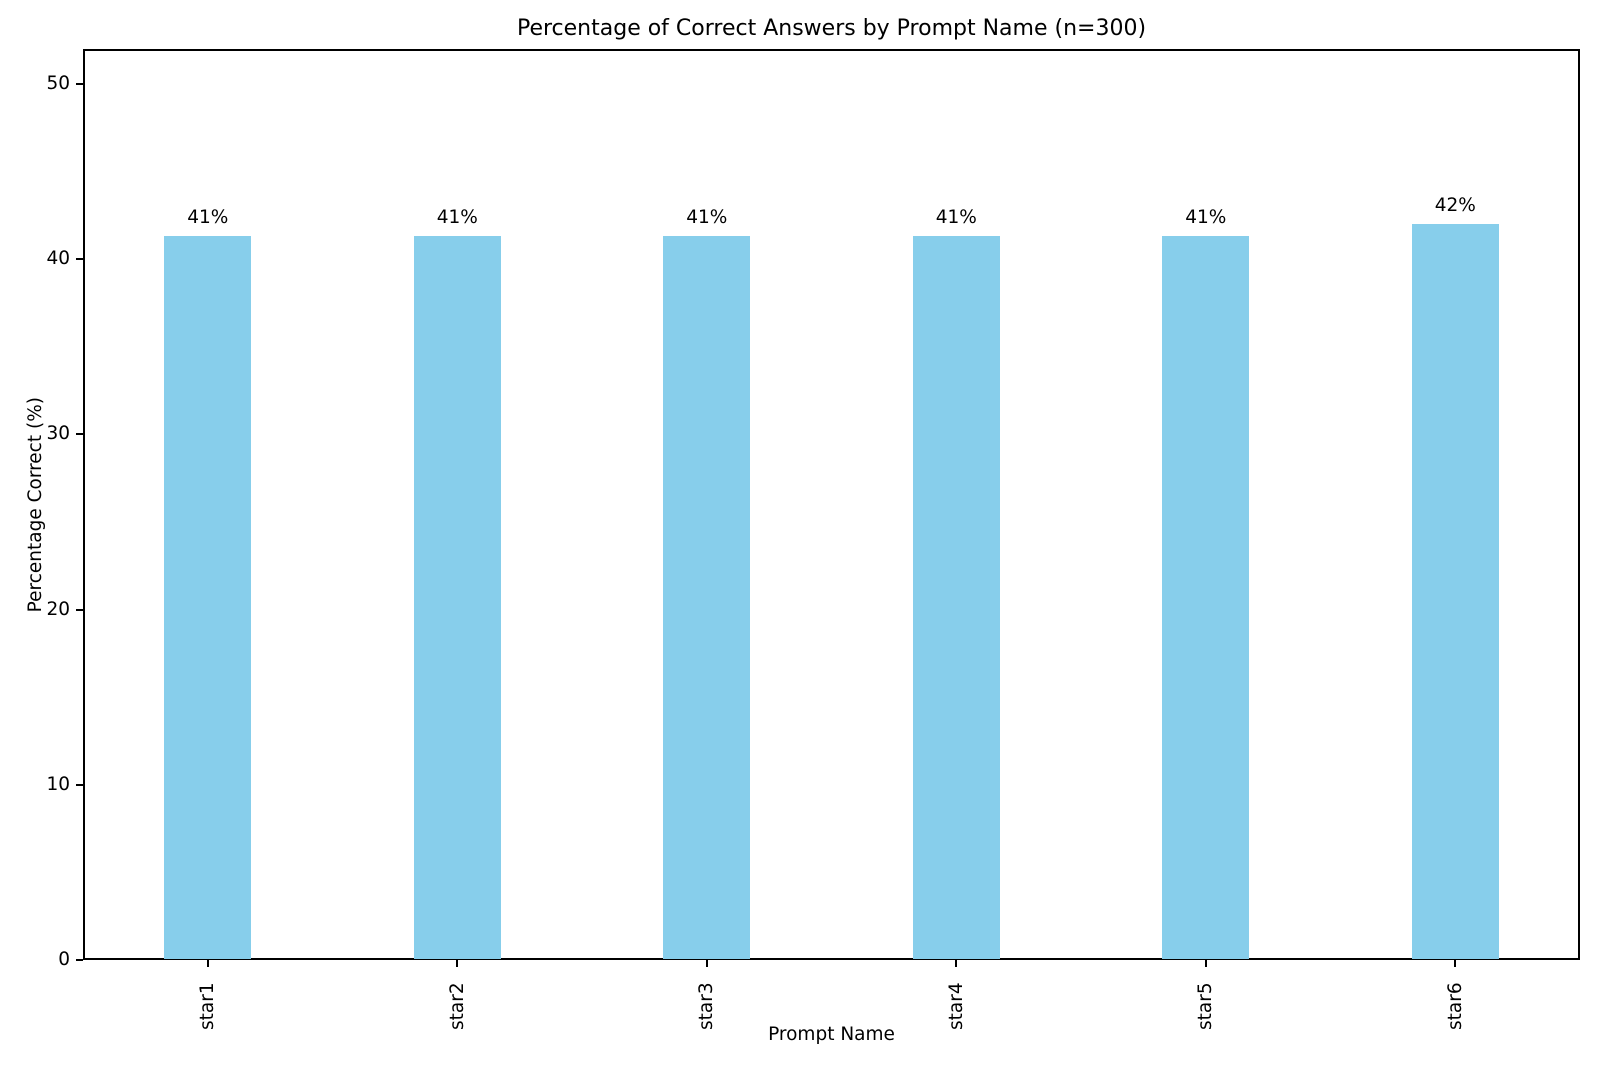 This screenshot has height=1066, width=1600. Describe the element at coordinates (58, 84) in the screenshot. I see `y-tick-label: 50` at that location.